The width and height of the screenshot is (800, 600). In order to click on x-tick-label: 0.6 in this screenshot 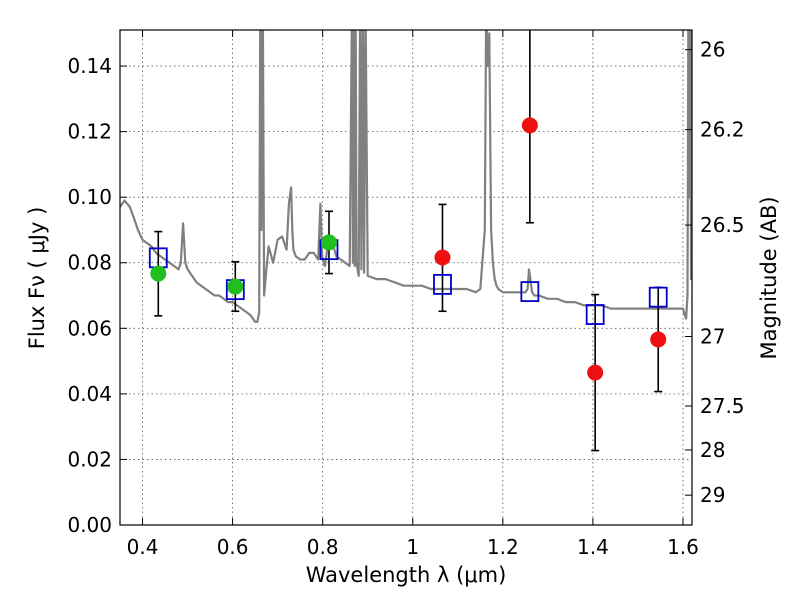, I will do `click(233, 547)`.